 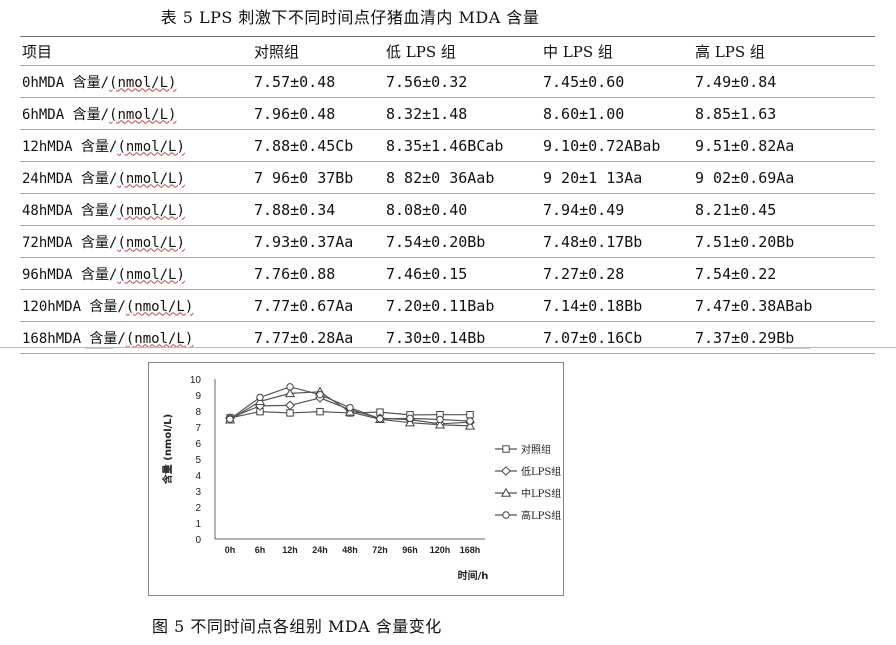 What do you see at coordinates (506, 515) in the screenshot?
I see `legend-marker-circle` at bounding box center [506, 515].